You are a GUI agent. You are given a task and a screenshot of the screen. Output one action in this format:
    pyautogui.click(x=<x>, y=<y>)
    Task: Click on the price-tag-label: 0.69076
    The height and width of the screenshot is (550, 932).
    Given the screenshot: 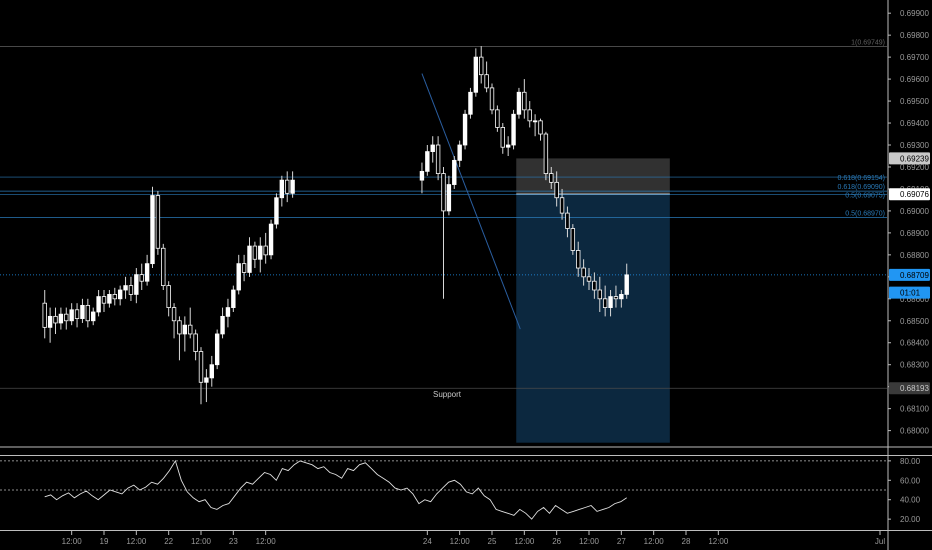 What is the action you would take?
    pyautogui.click(x=914, y=194)
    